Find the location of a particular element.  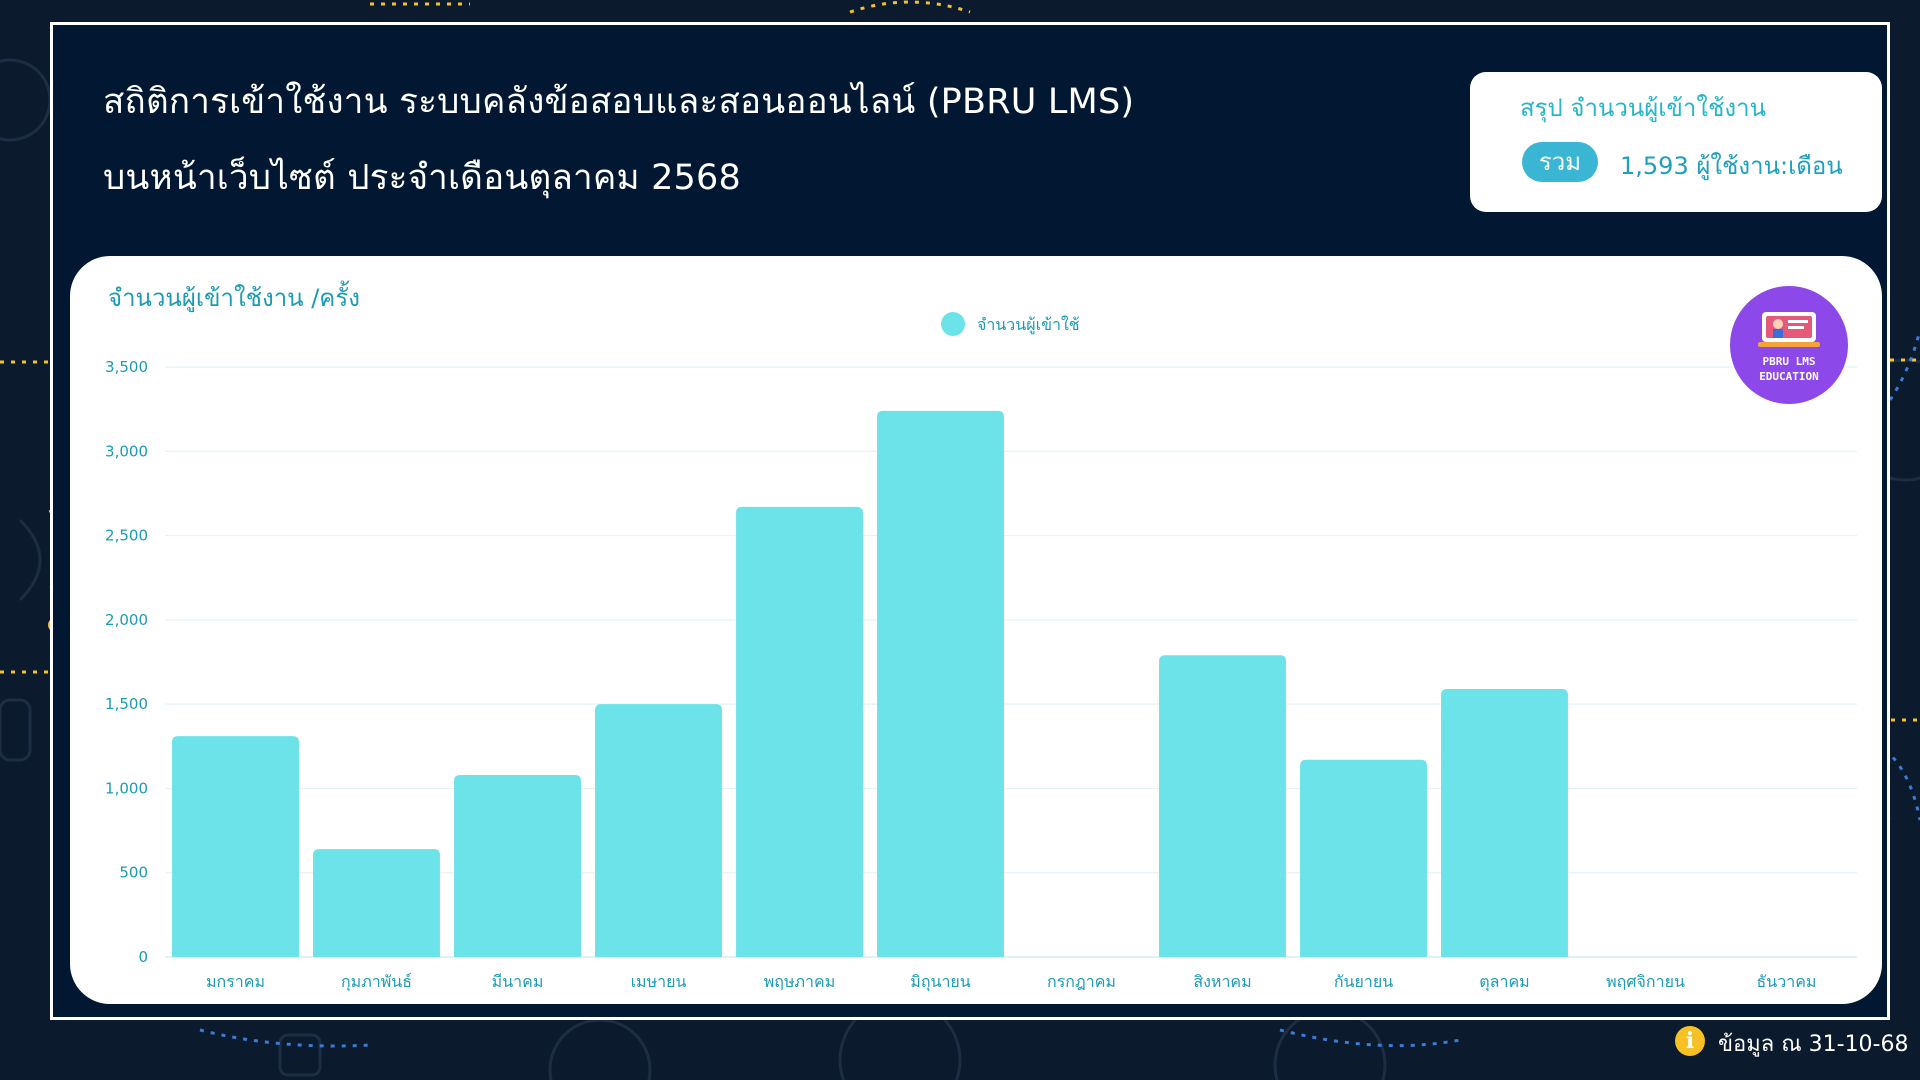

x-tick-label: ตุลาคม is located at coordinates (1504, 982).